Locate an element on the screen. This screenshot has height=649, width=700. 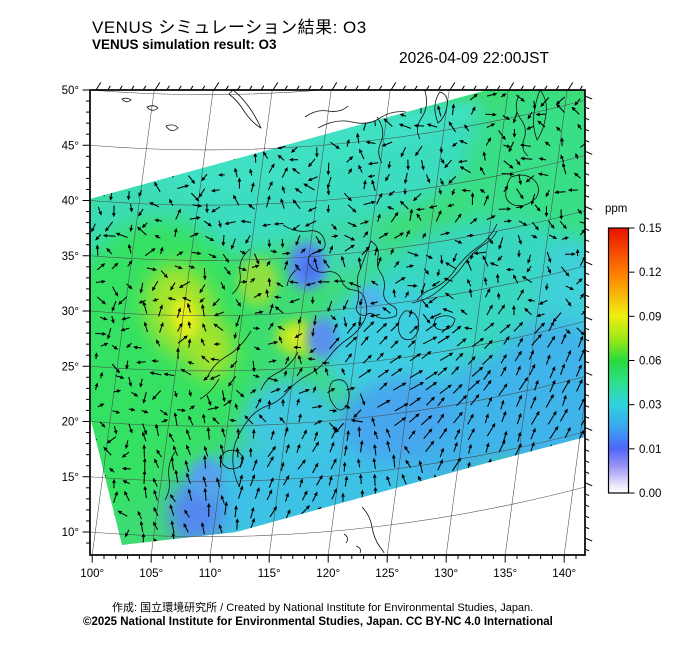
o3-field-blob is located at coordinates (290, 420).